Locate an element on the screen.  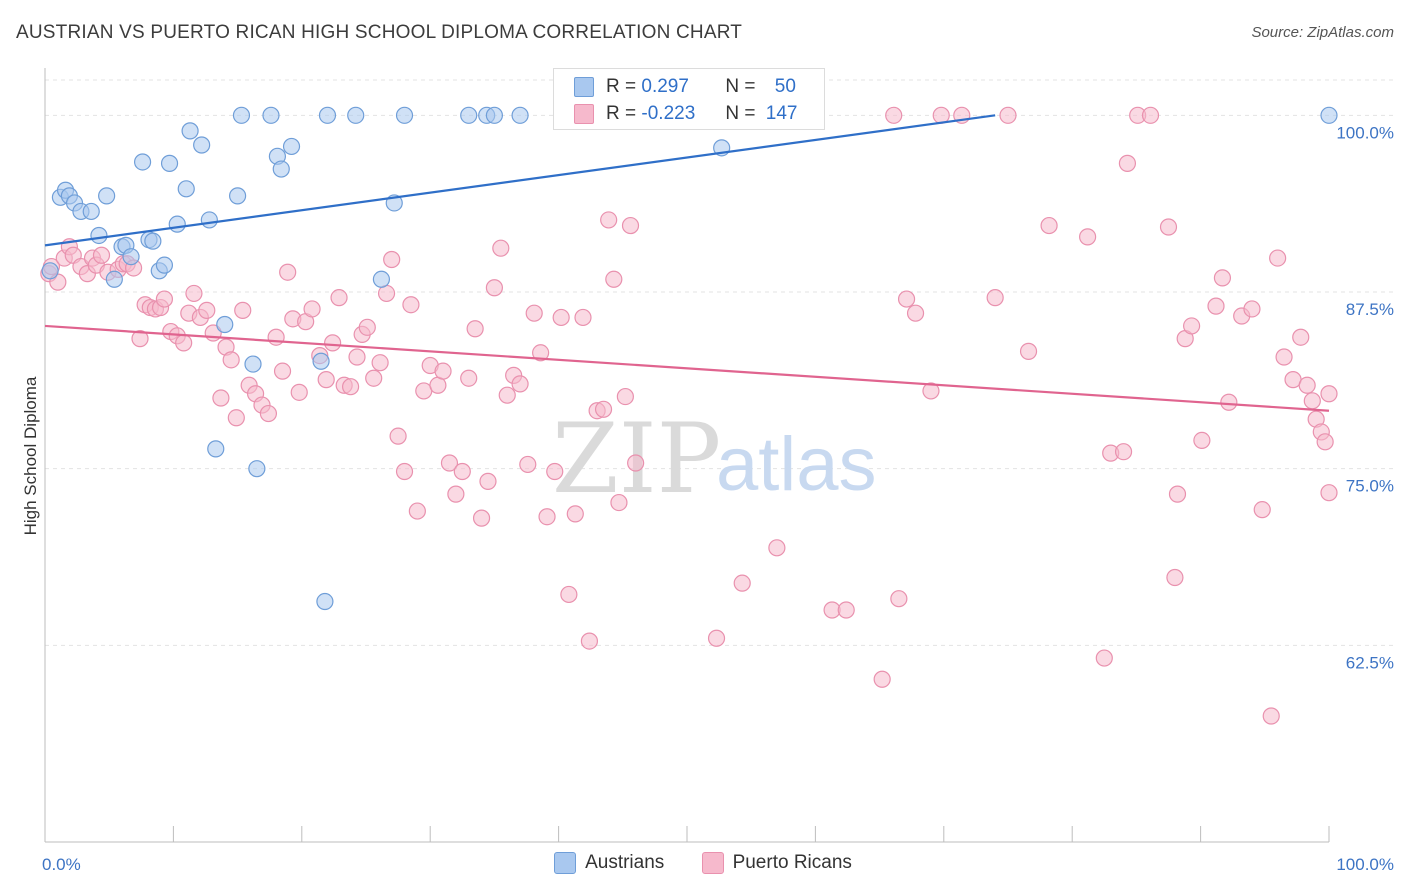
legend-item-austrians: Austrians is located at coordinates (609, 863).